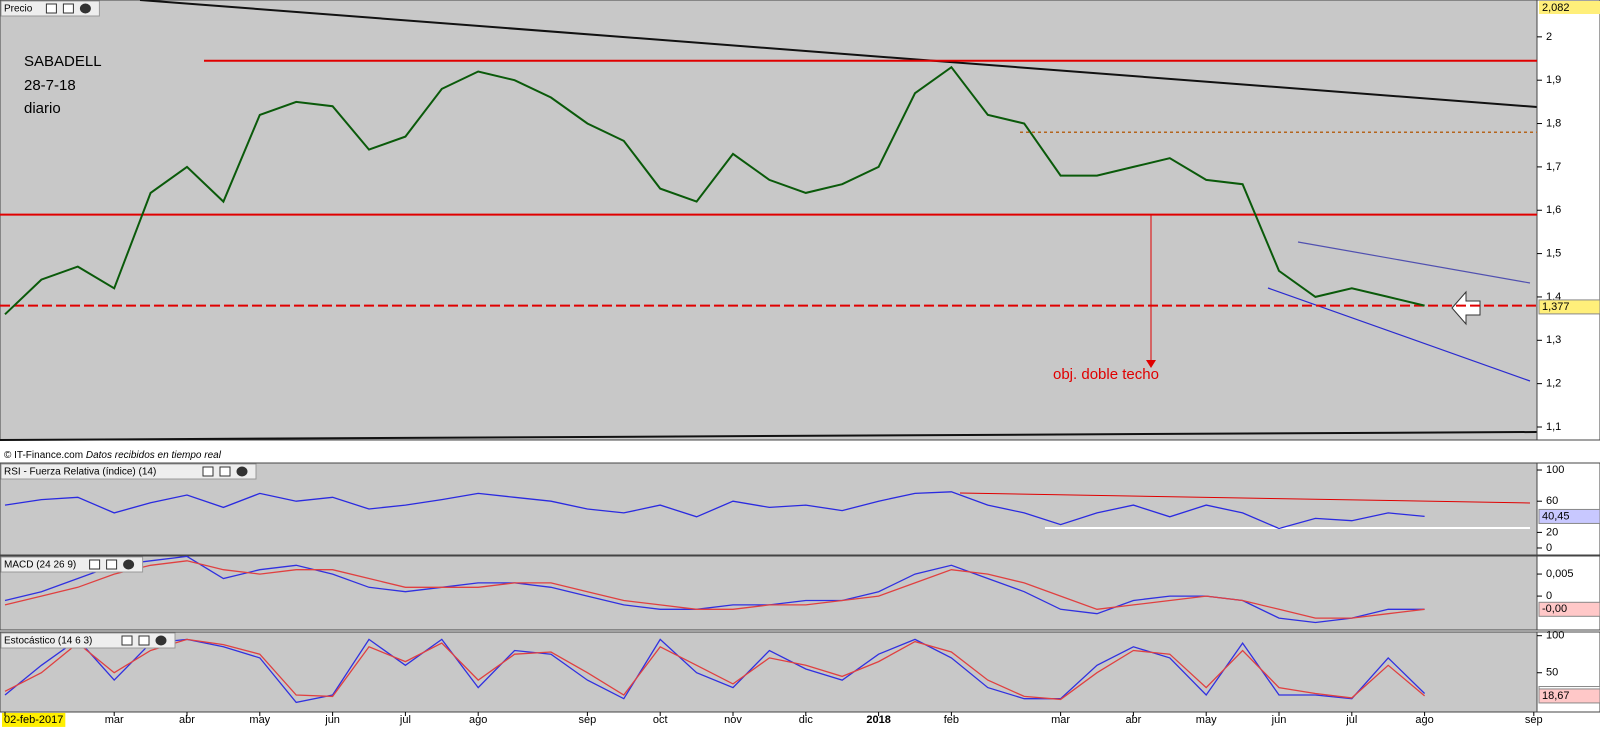 This screenshot has width=1600, height=751. Describe the element at coordinates (878, 720) in the screenshot. I see `x-tick-label: 2018` at that location.